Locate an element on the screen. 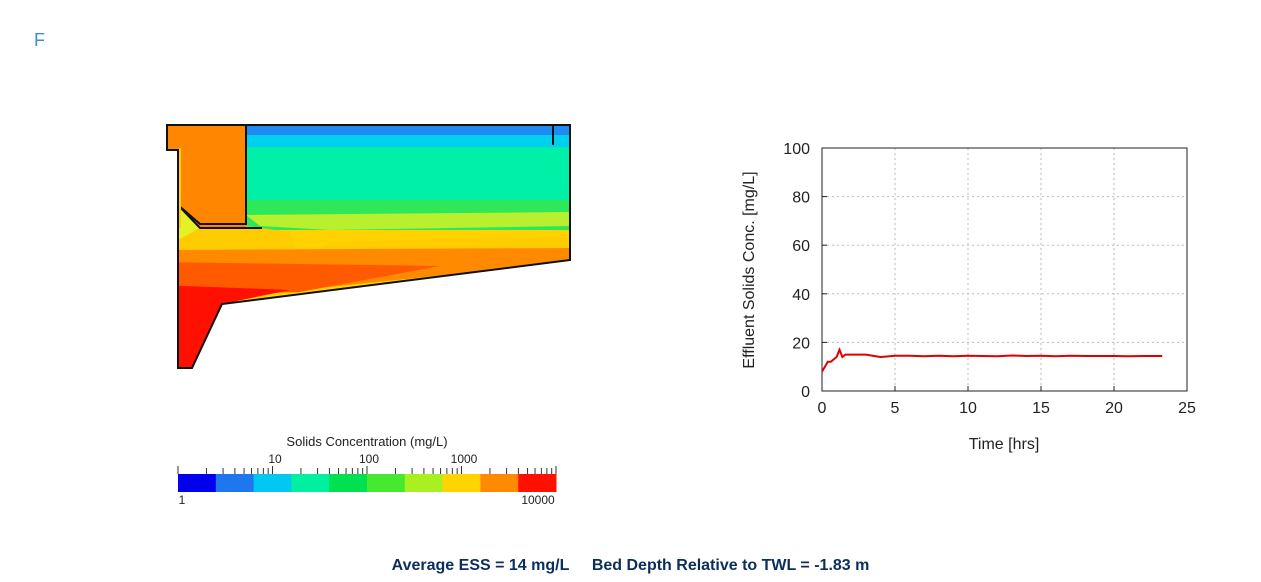 The width and height of the screenshot is (1261, 582). zone-cyan-green is located at coordinates (408, 170).